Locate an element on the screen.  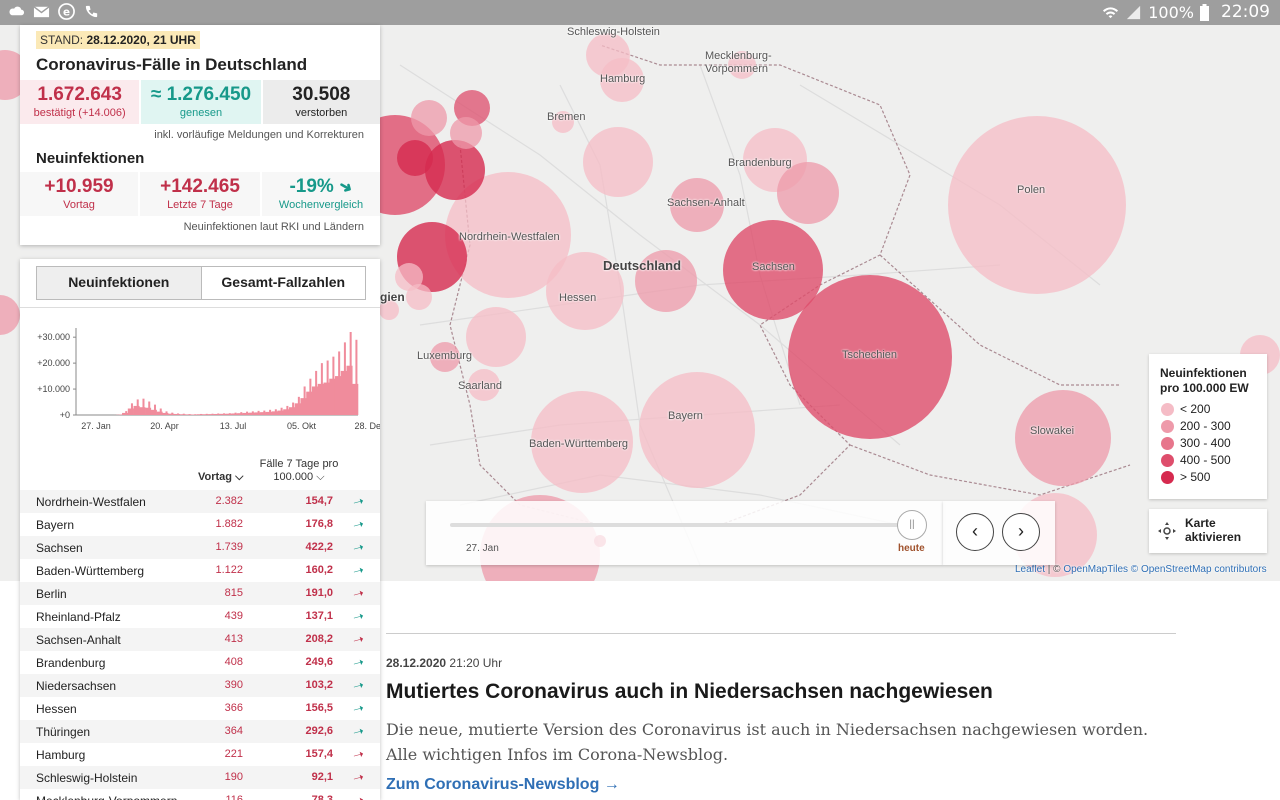
table-row: Thüringen 364 292,6 ➝ is located at coordinates (200, 731).